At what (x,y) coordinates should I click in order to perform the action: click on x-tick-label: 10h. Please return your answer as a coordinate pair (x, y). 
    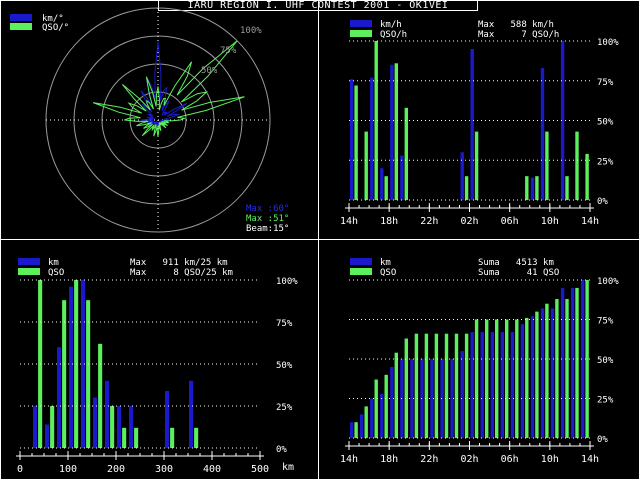
    Looking at the image, I should click on (550, 221).